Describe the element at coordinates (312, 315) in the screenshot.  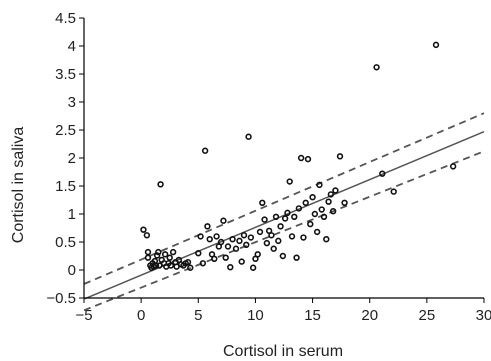
I see `x-tick-label: 15` at that location.